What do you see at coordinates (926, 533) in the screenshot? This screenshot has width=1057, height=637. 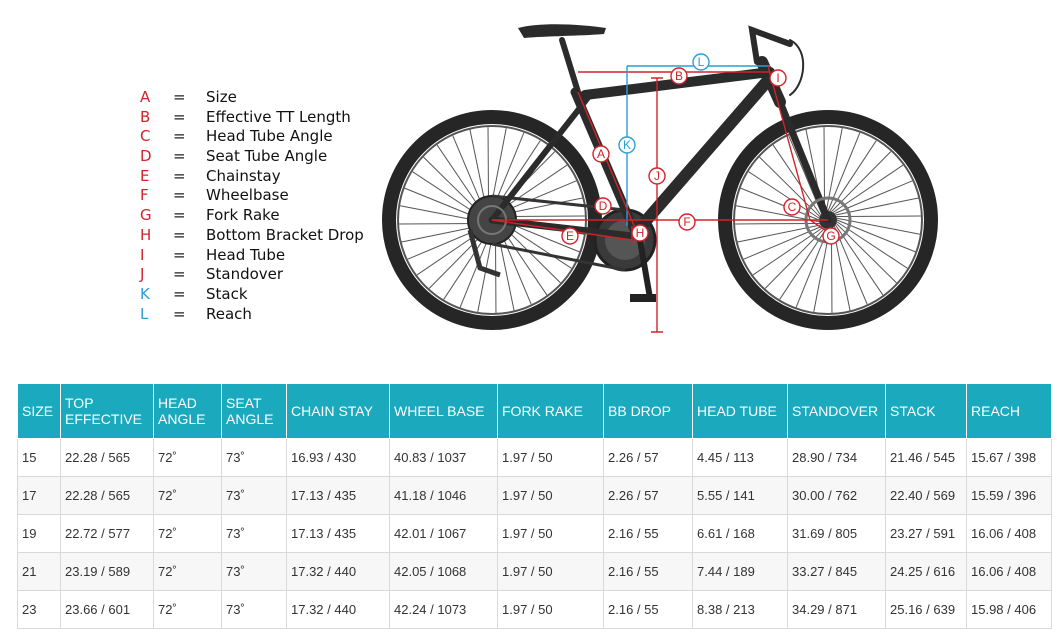 I see `table-cell: 23.27 / 591` at bounding box center [926, 533].